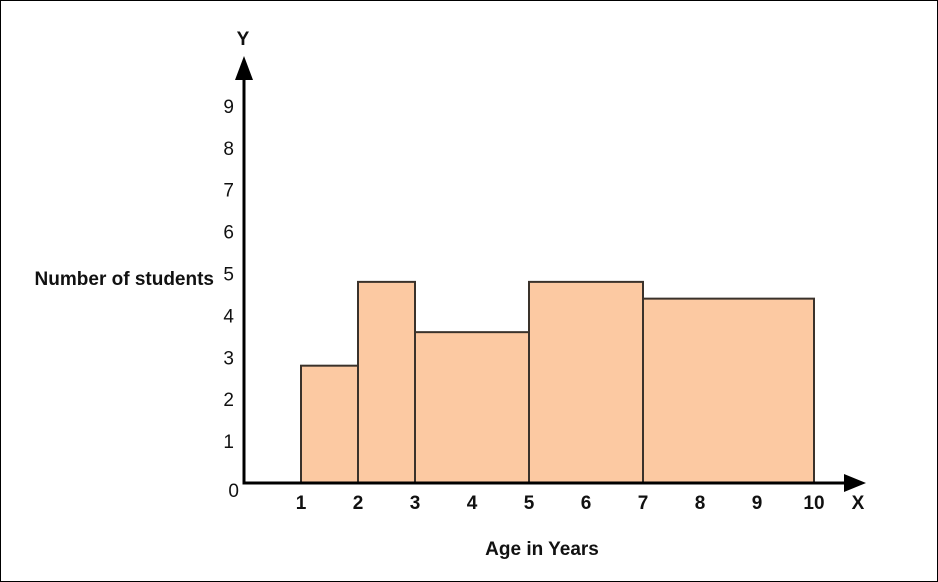  What do you see at coordinates (228, 107) in the screenshot?
I see `y-tick-label-9: 9` at bounding box center [228, 107].